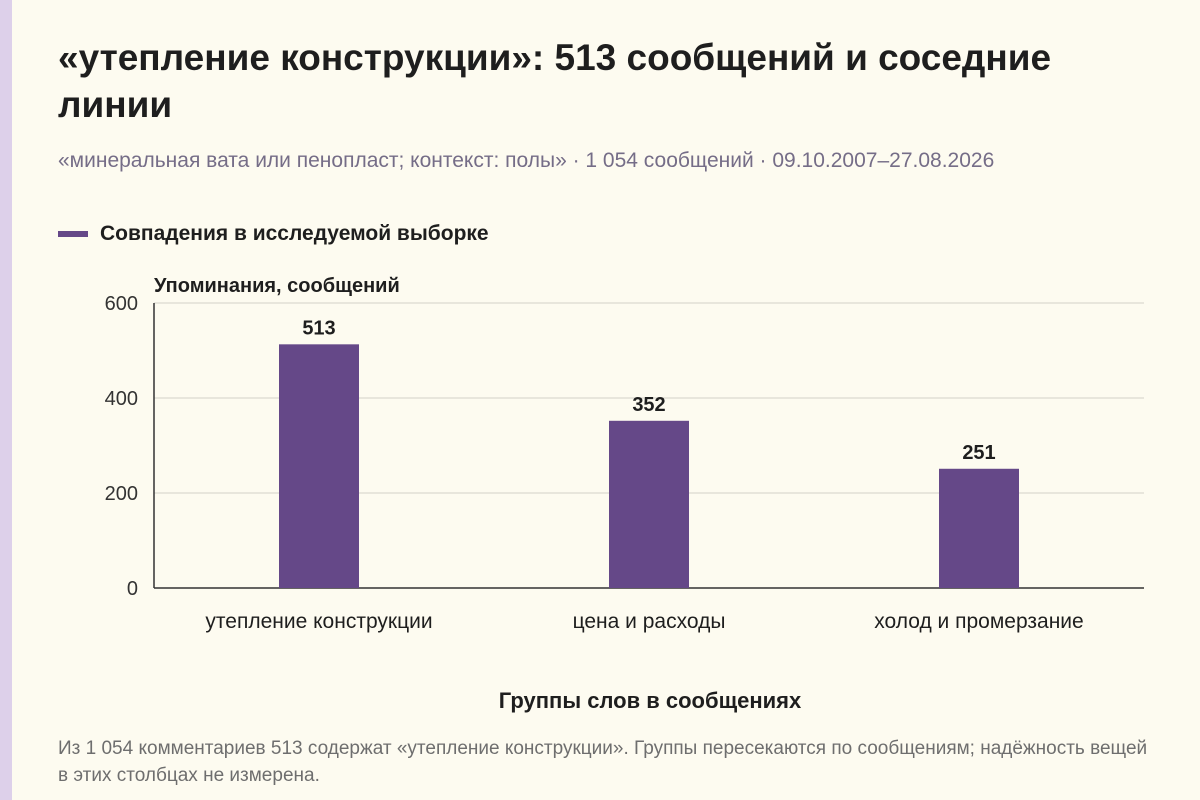 This screenshot has width=1200, height=800. I want to click on y-axis-title: Упоминания, сообщений, so click(277, 286).